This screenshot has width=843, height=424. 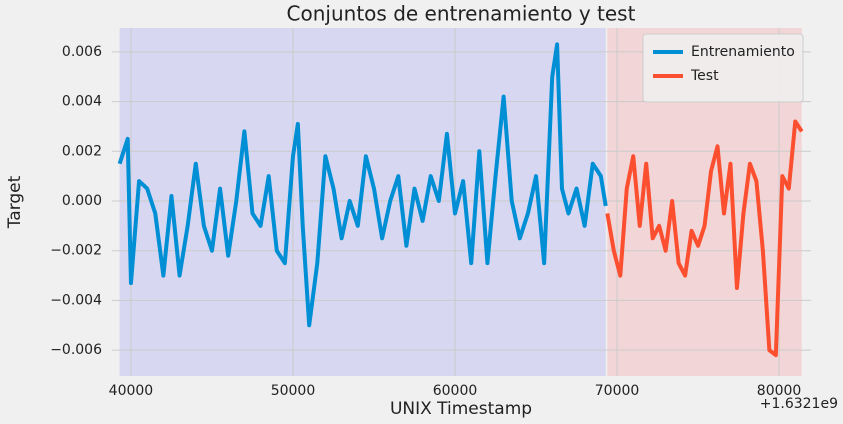 I want to click on x-tick-label: 70000, so click(x=617, y=391).